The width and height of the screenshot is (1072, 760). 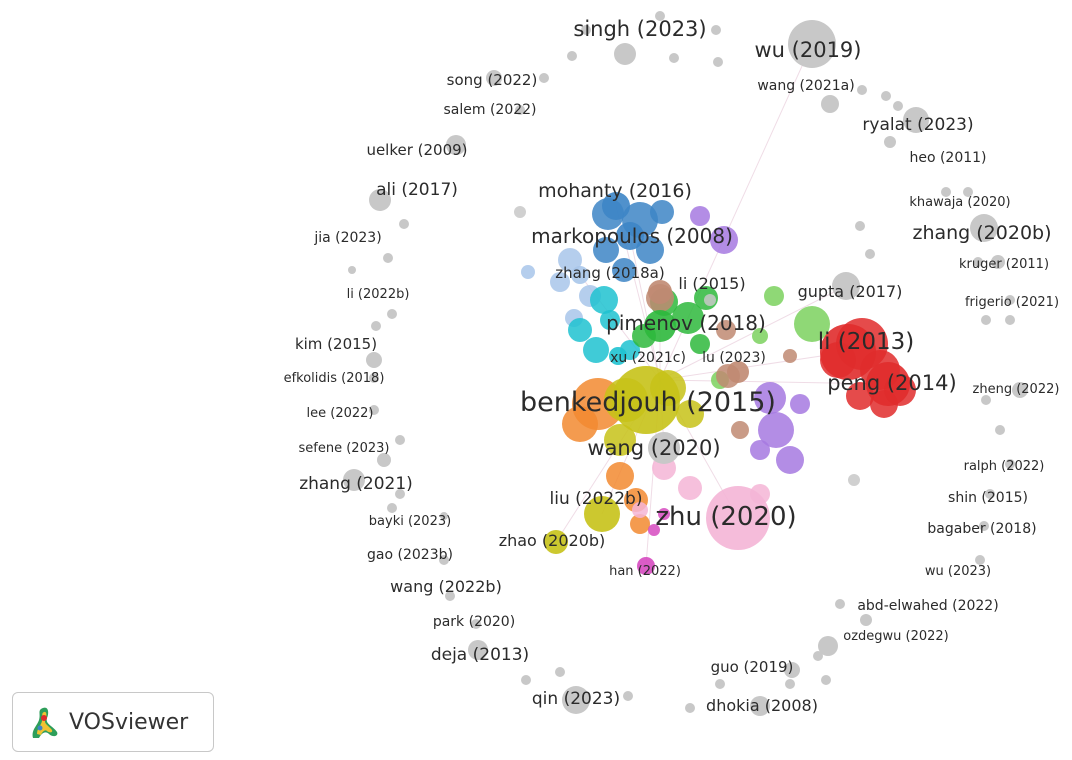 I want to click on node-label: markopoulos (2008), so click(x=632, y=236).